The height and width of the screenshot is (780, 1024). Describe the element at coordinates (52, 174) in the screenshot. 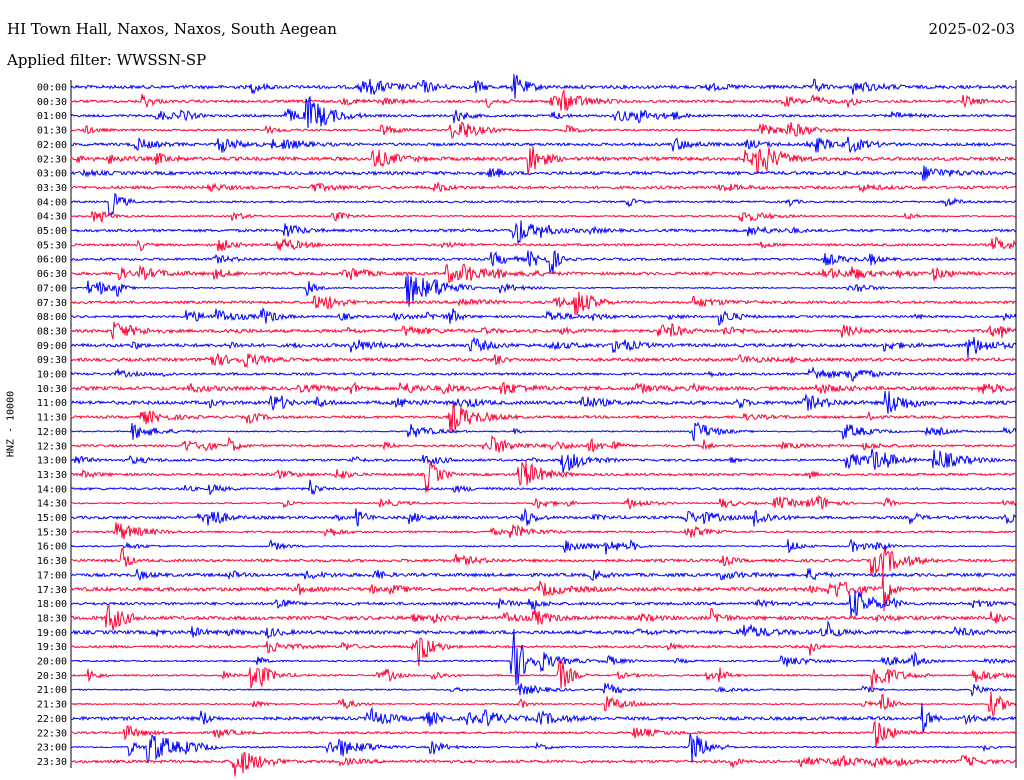

I see `row-time-label: 03:00` at that location.